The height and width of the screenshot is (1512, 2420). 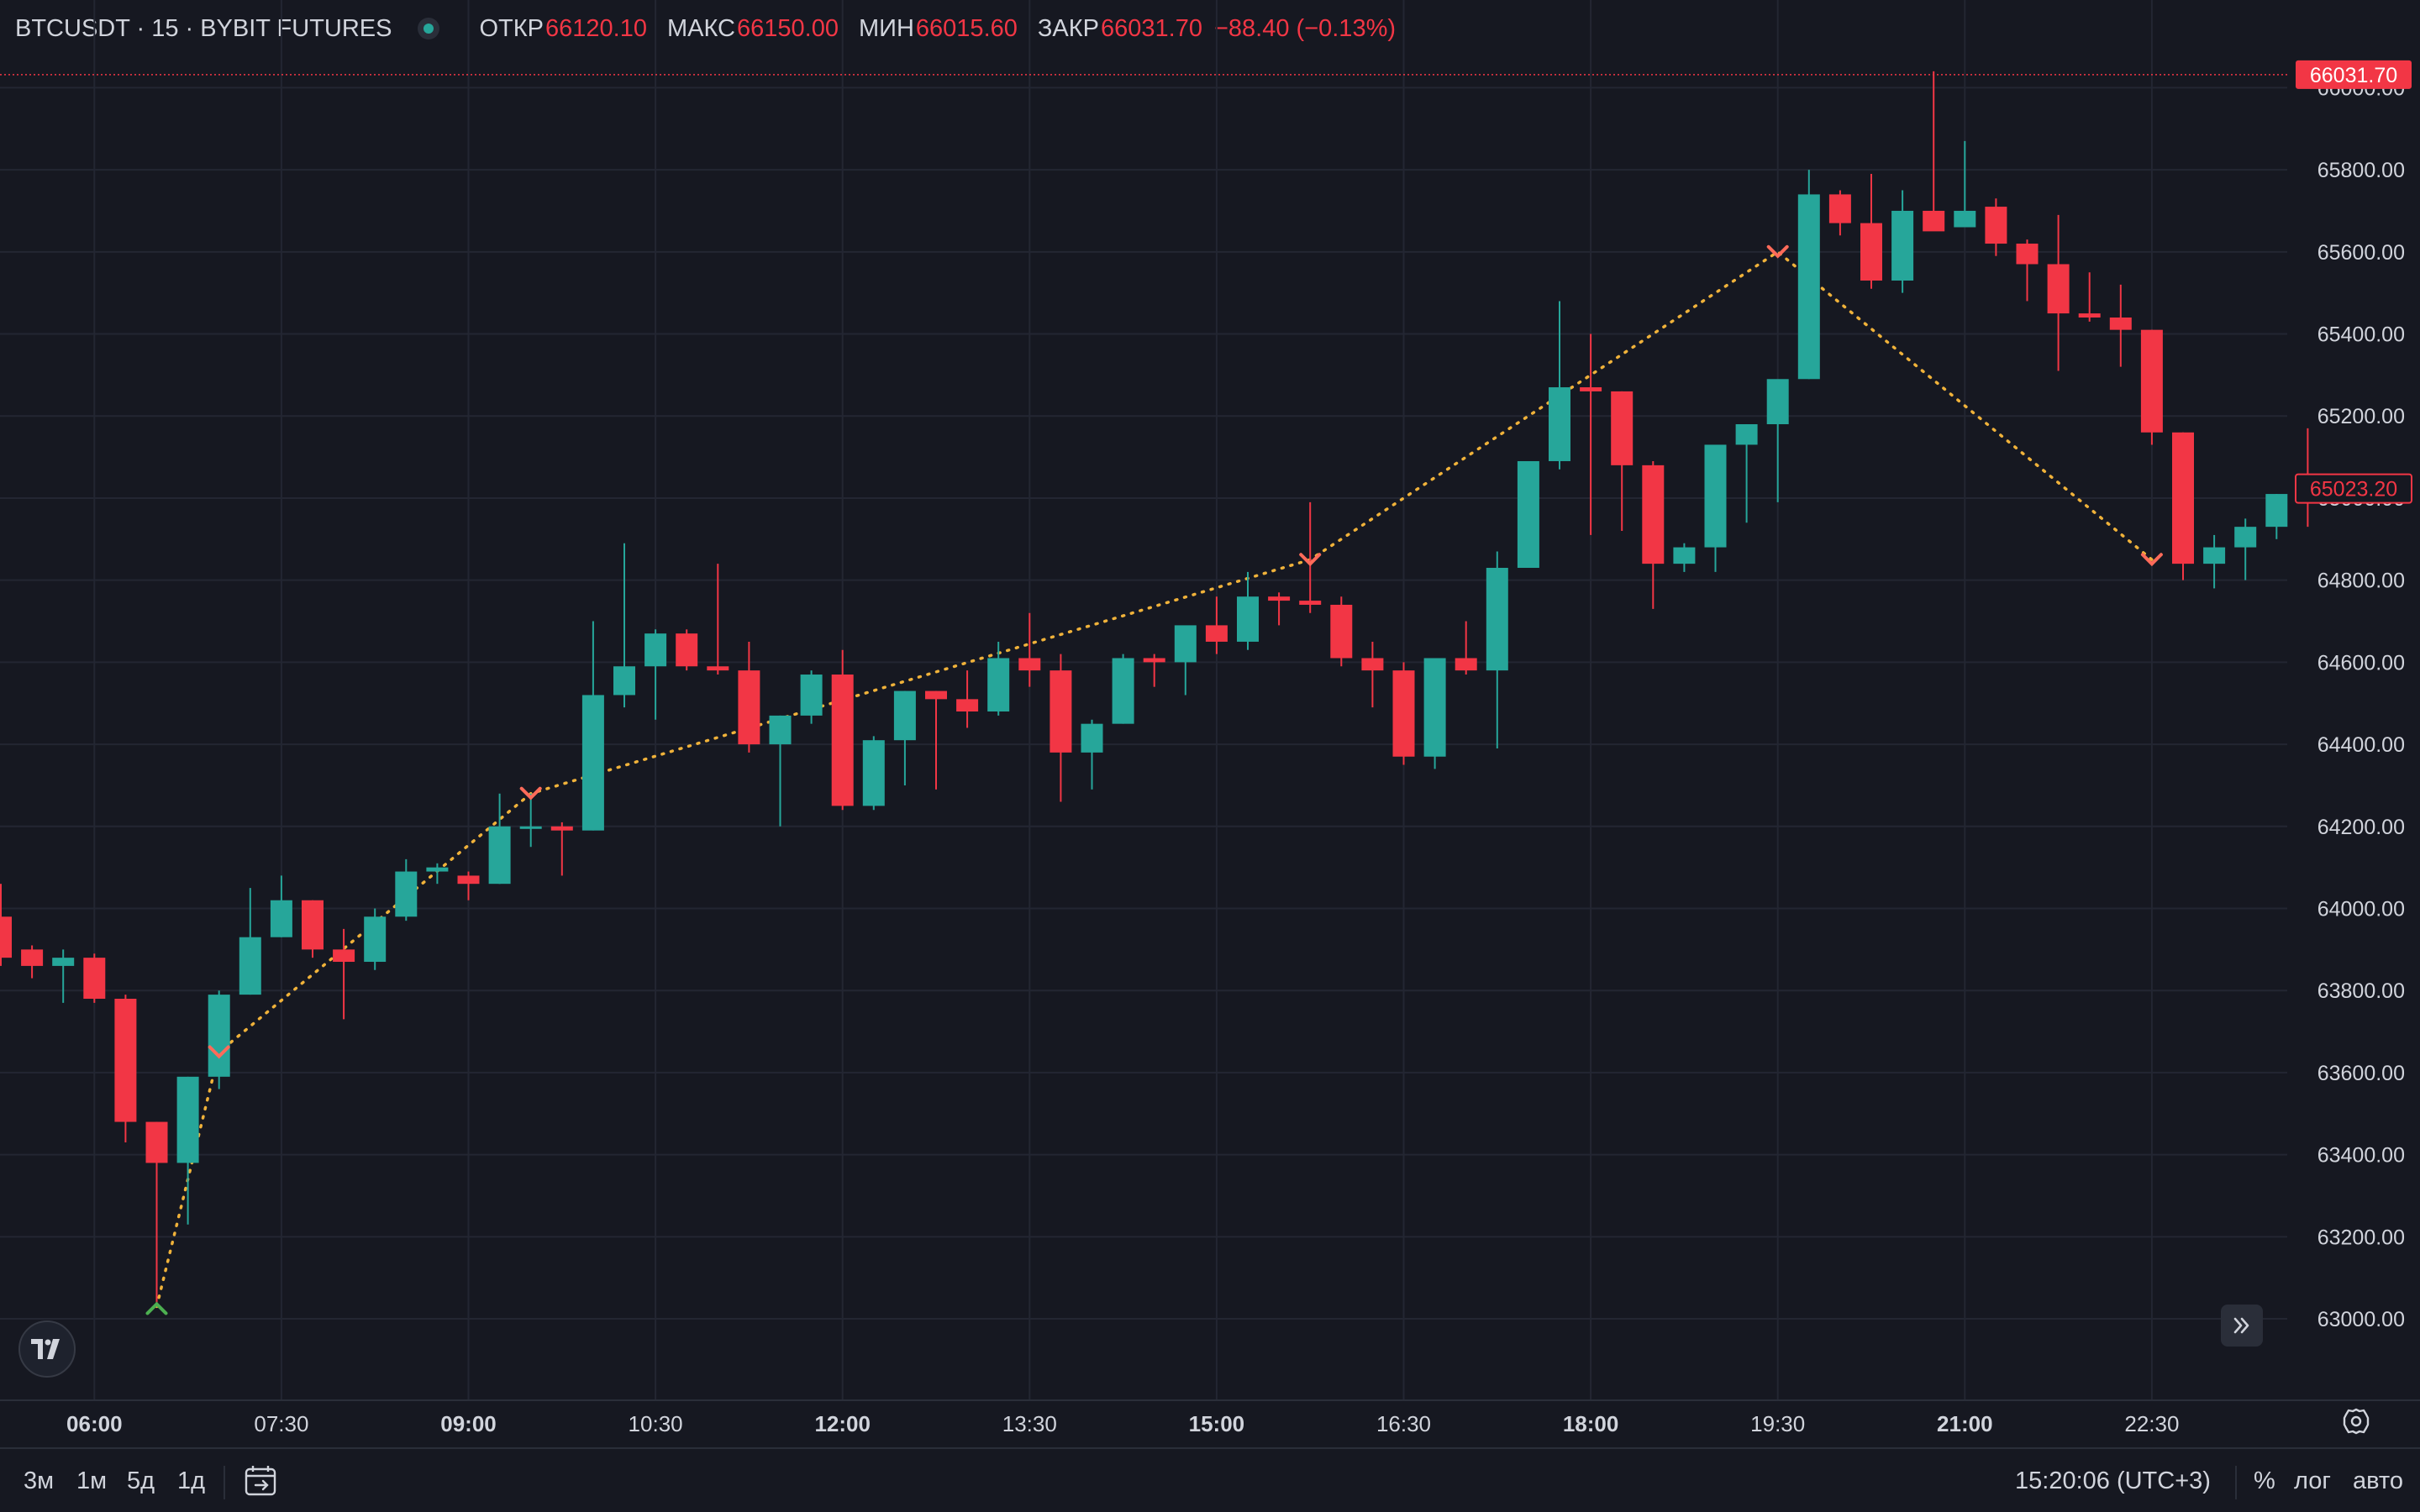 I want to click on price-tick-label: 64800.00, so click(x=2361, y=581).